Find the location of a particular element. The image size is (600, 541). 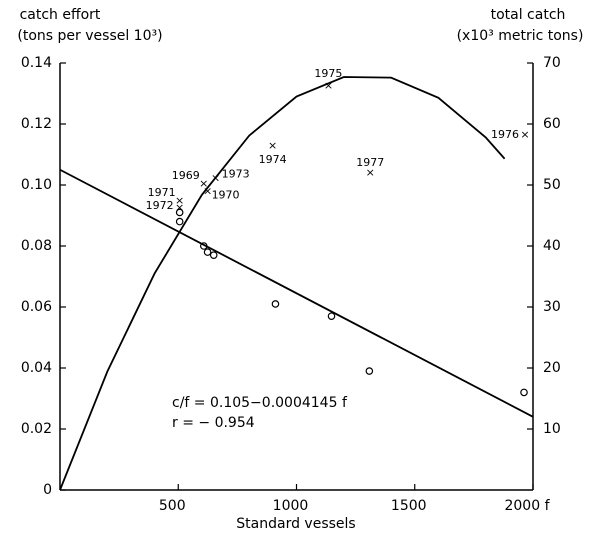

point-label: 1970 is located at coordinates (226, 195).